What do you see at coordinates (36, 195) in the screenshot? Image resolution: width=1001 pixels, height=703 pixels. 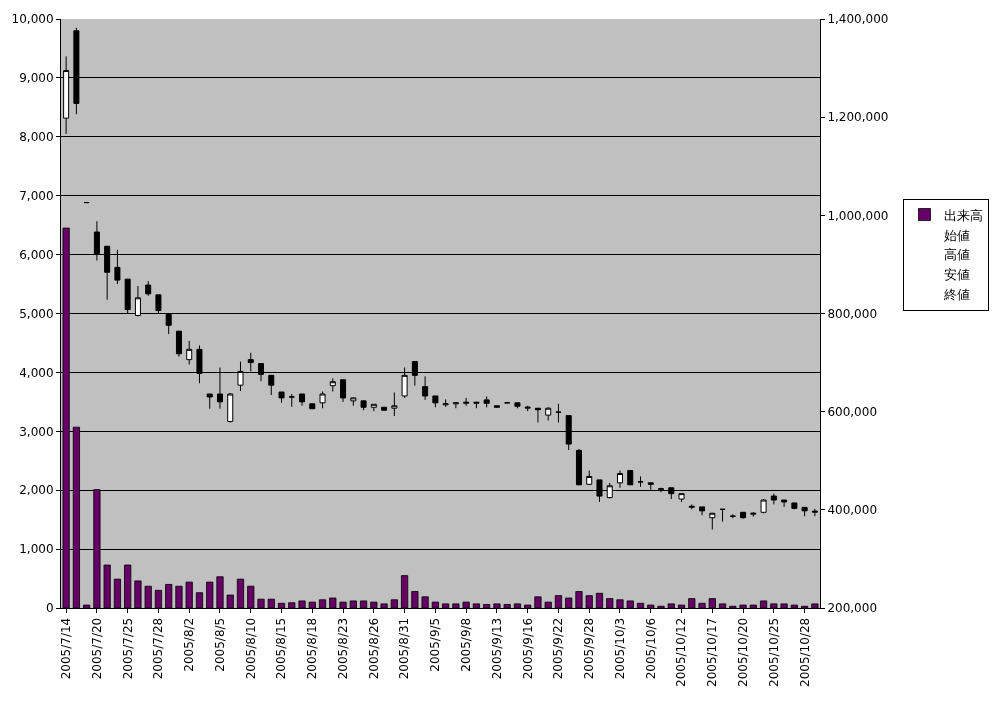 I see `y-tick-label: 7,000` at bounding box center [36, 195].